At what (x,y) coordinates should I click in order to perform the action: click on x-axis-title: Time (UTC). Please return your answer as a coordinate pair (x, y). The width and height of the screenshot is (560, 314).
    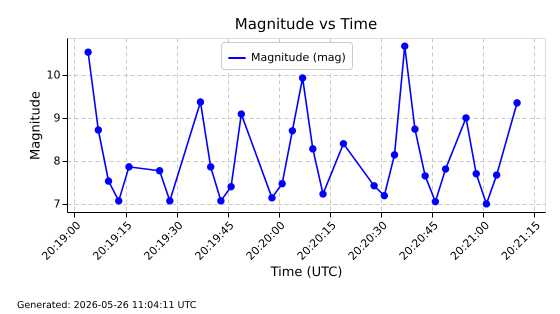
    Looking at the image, I should click on (306, 272).